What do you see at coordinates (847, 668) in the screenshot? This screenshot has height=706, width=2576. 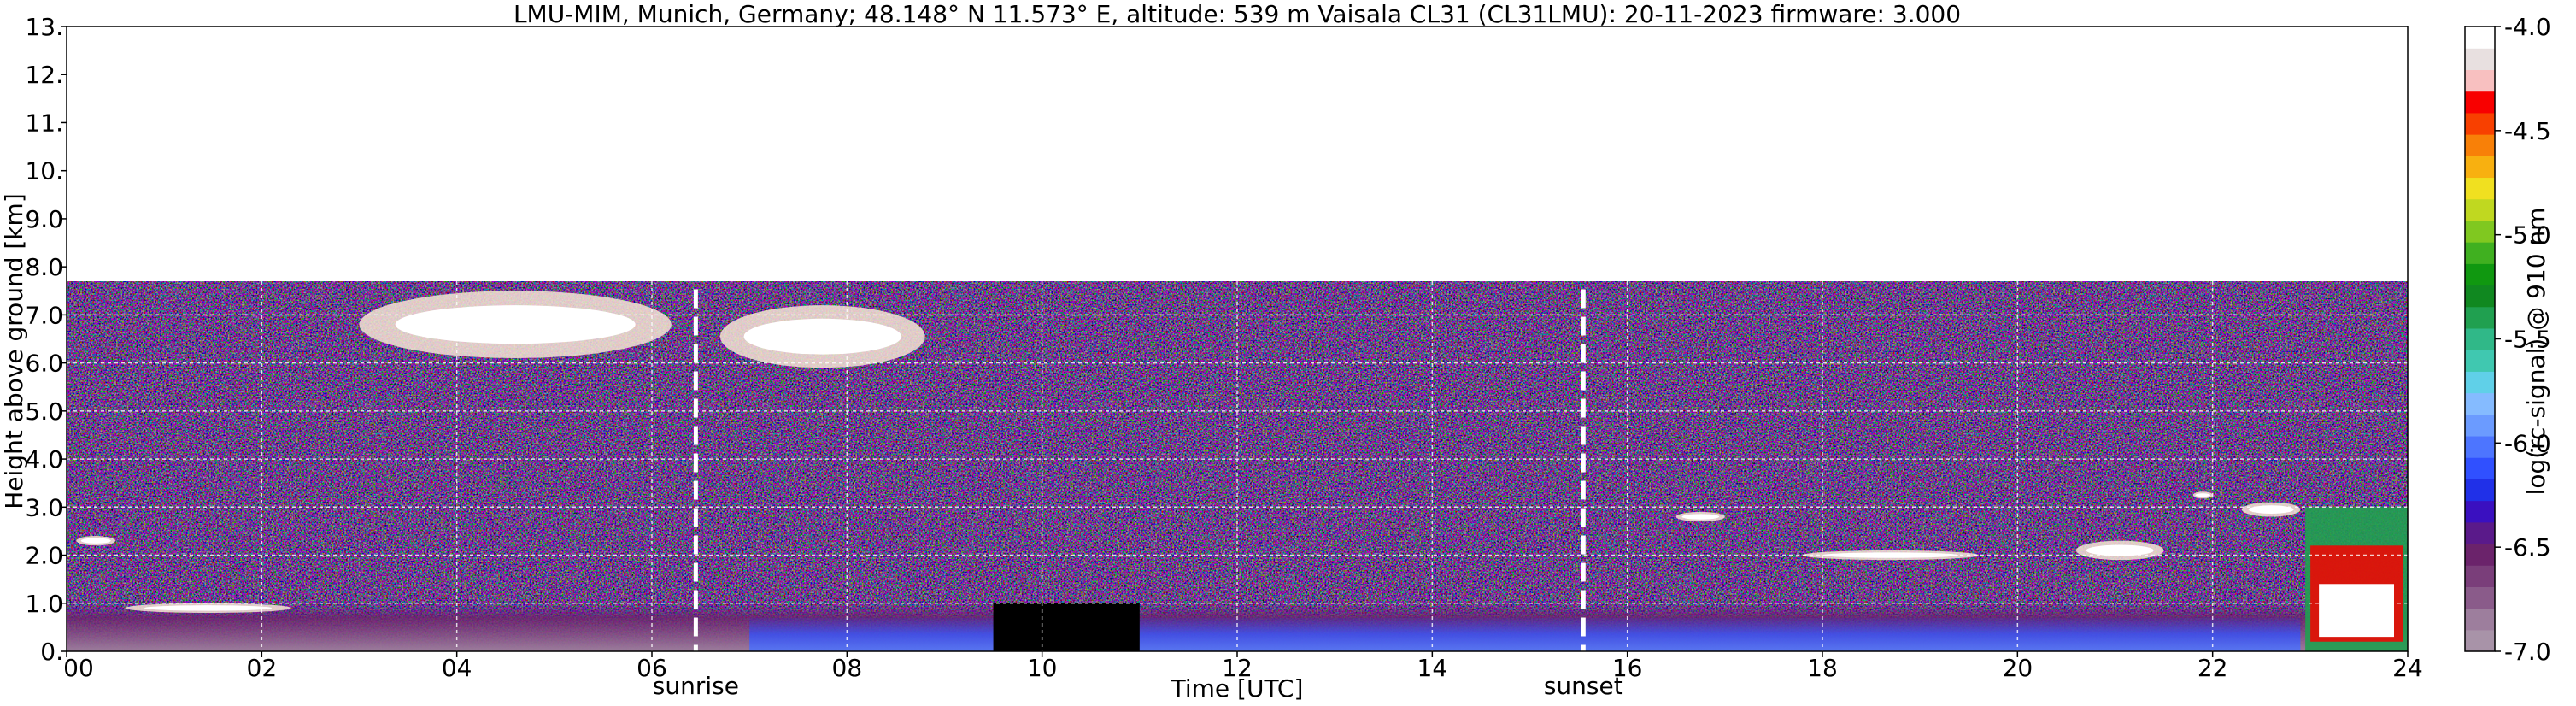 I see `x-tick-label: 08` at bounding box center [847, 668].